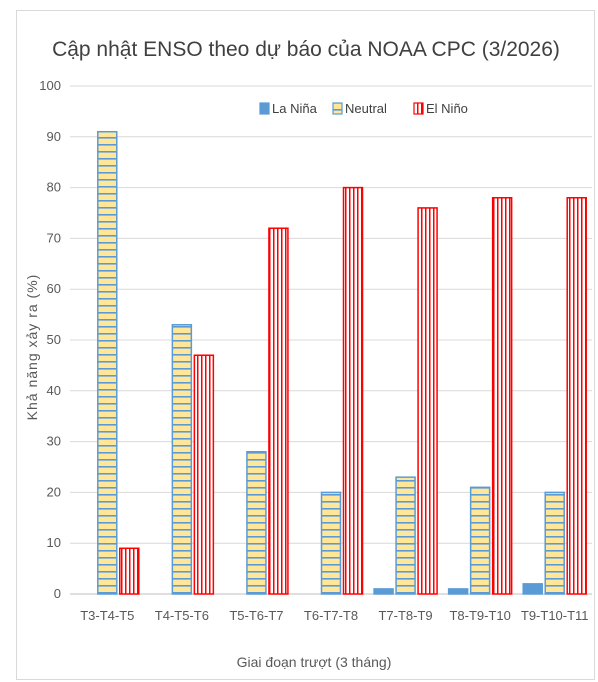 The width and height of the screenshot is (598, 682). I want to click on y-tick-label: 100, so click(50, 85).